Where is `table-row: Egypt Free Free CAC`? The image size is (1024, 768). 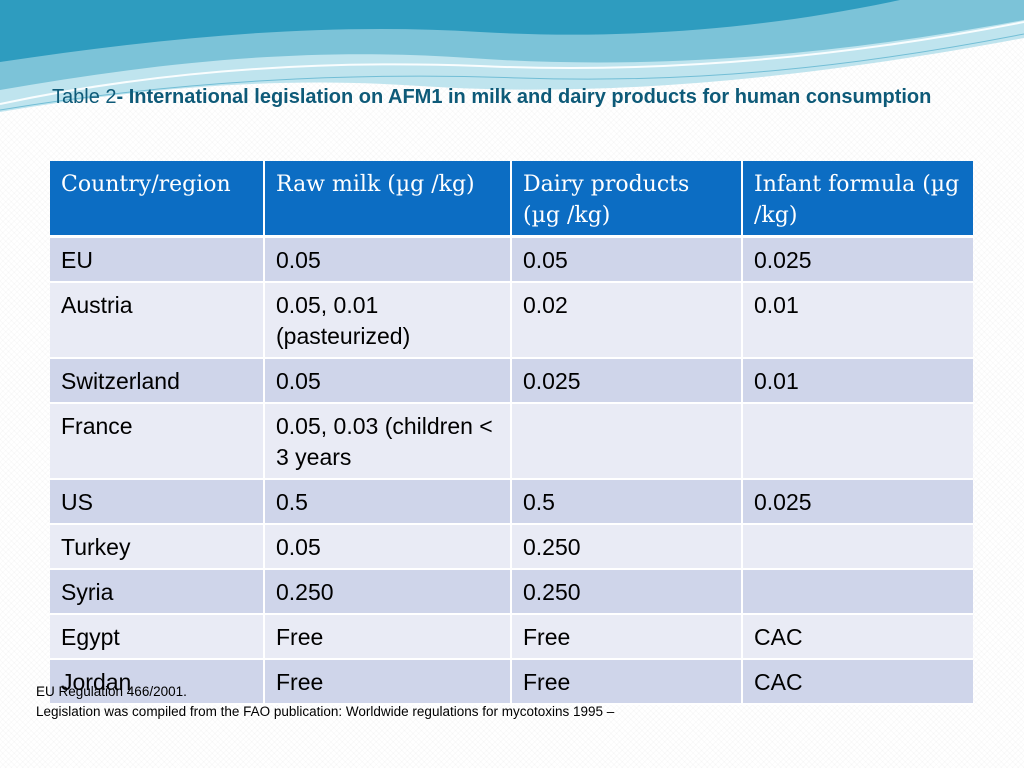
table-row: Egypt Free Free CAC is located at coordinates (511, 637).